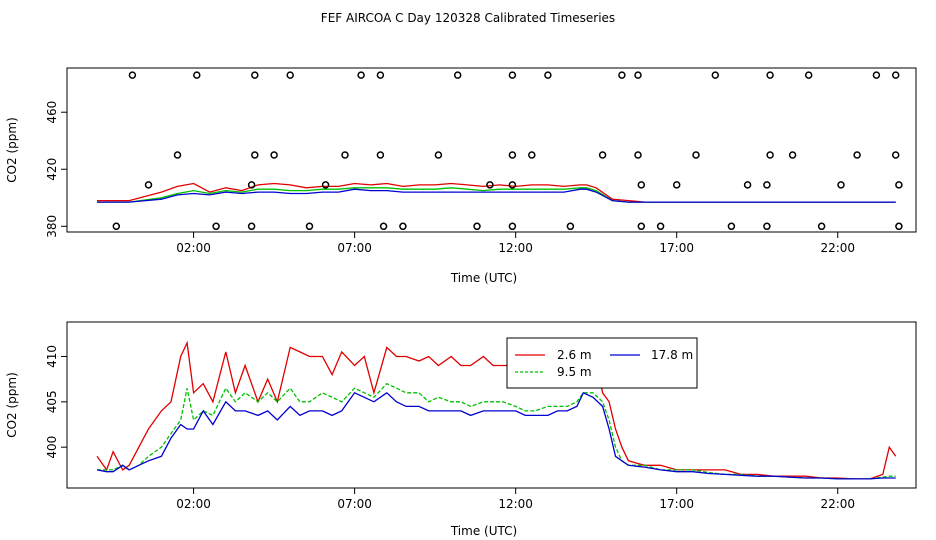 The image size is (936, 540). I want to click on top-x-tick-label: 12:00, so click(515, 248).